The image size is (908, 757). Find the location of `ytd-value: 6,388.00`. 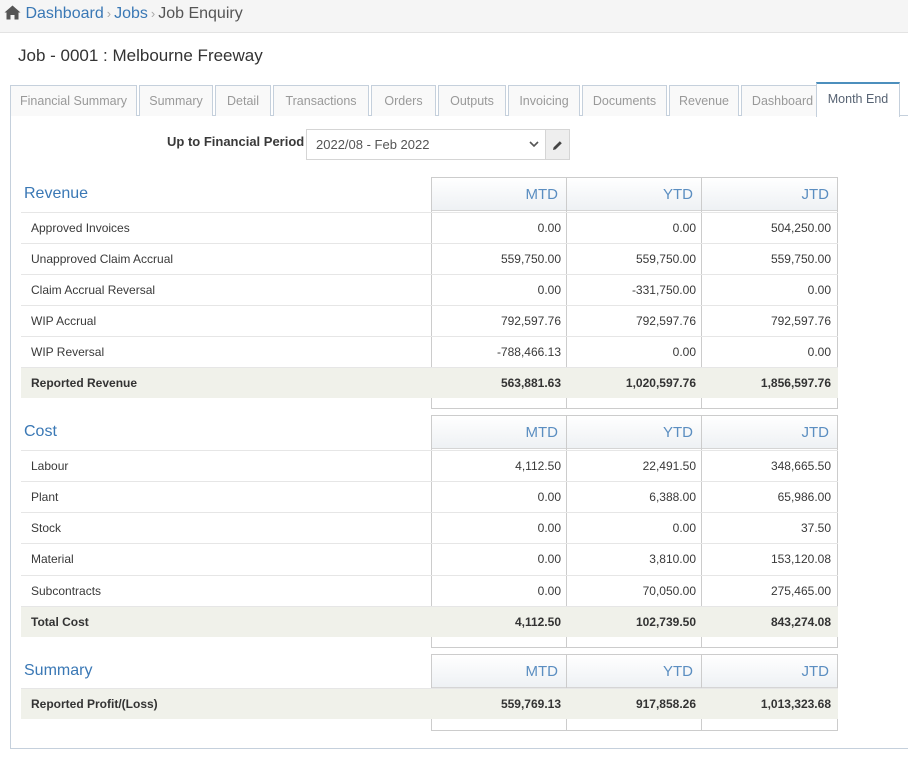

ytd-value: 6,388.00 is located at coordinates (672, 497).